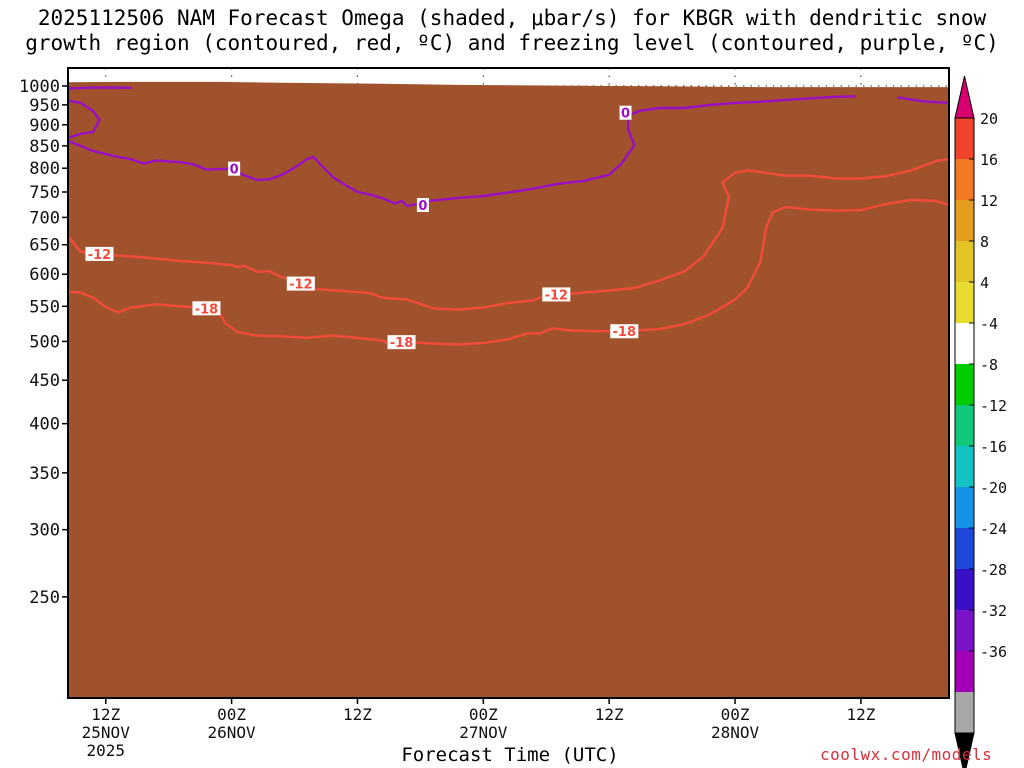  What do you see at coordinates (44, 193) in the screenshot?
I see `y-tick-label-750: 750` at bounding box center [44, 193].